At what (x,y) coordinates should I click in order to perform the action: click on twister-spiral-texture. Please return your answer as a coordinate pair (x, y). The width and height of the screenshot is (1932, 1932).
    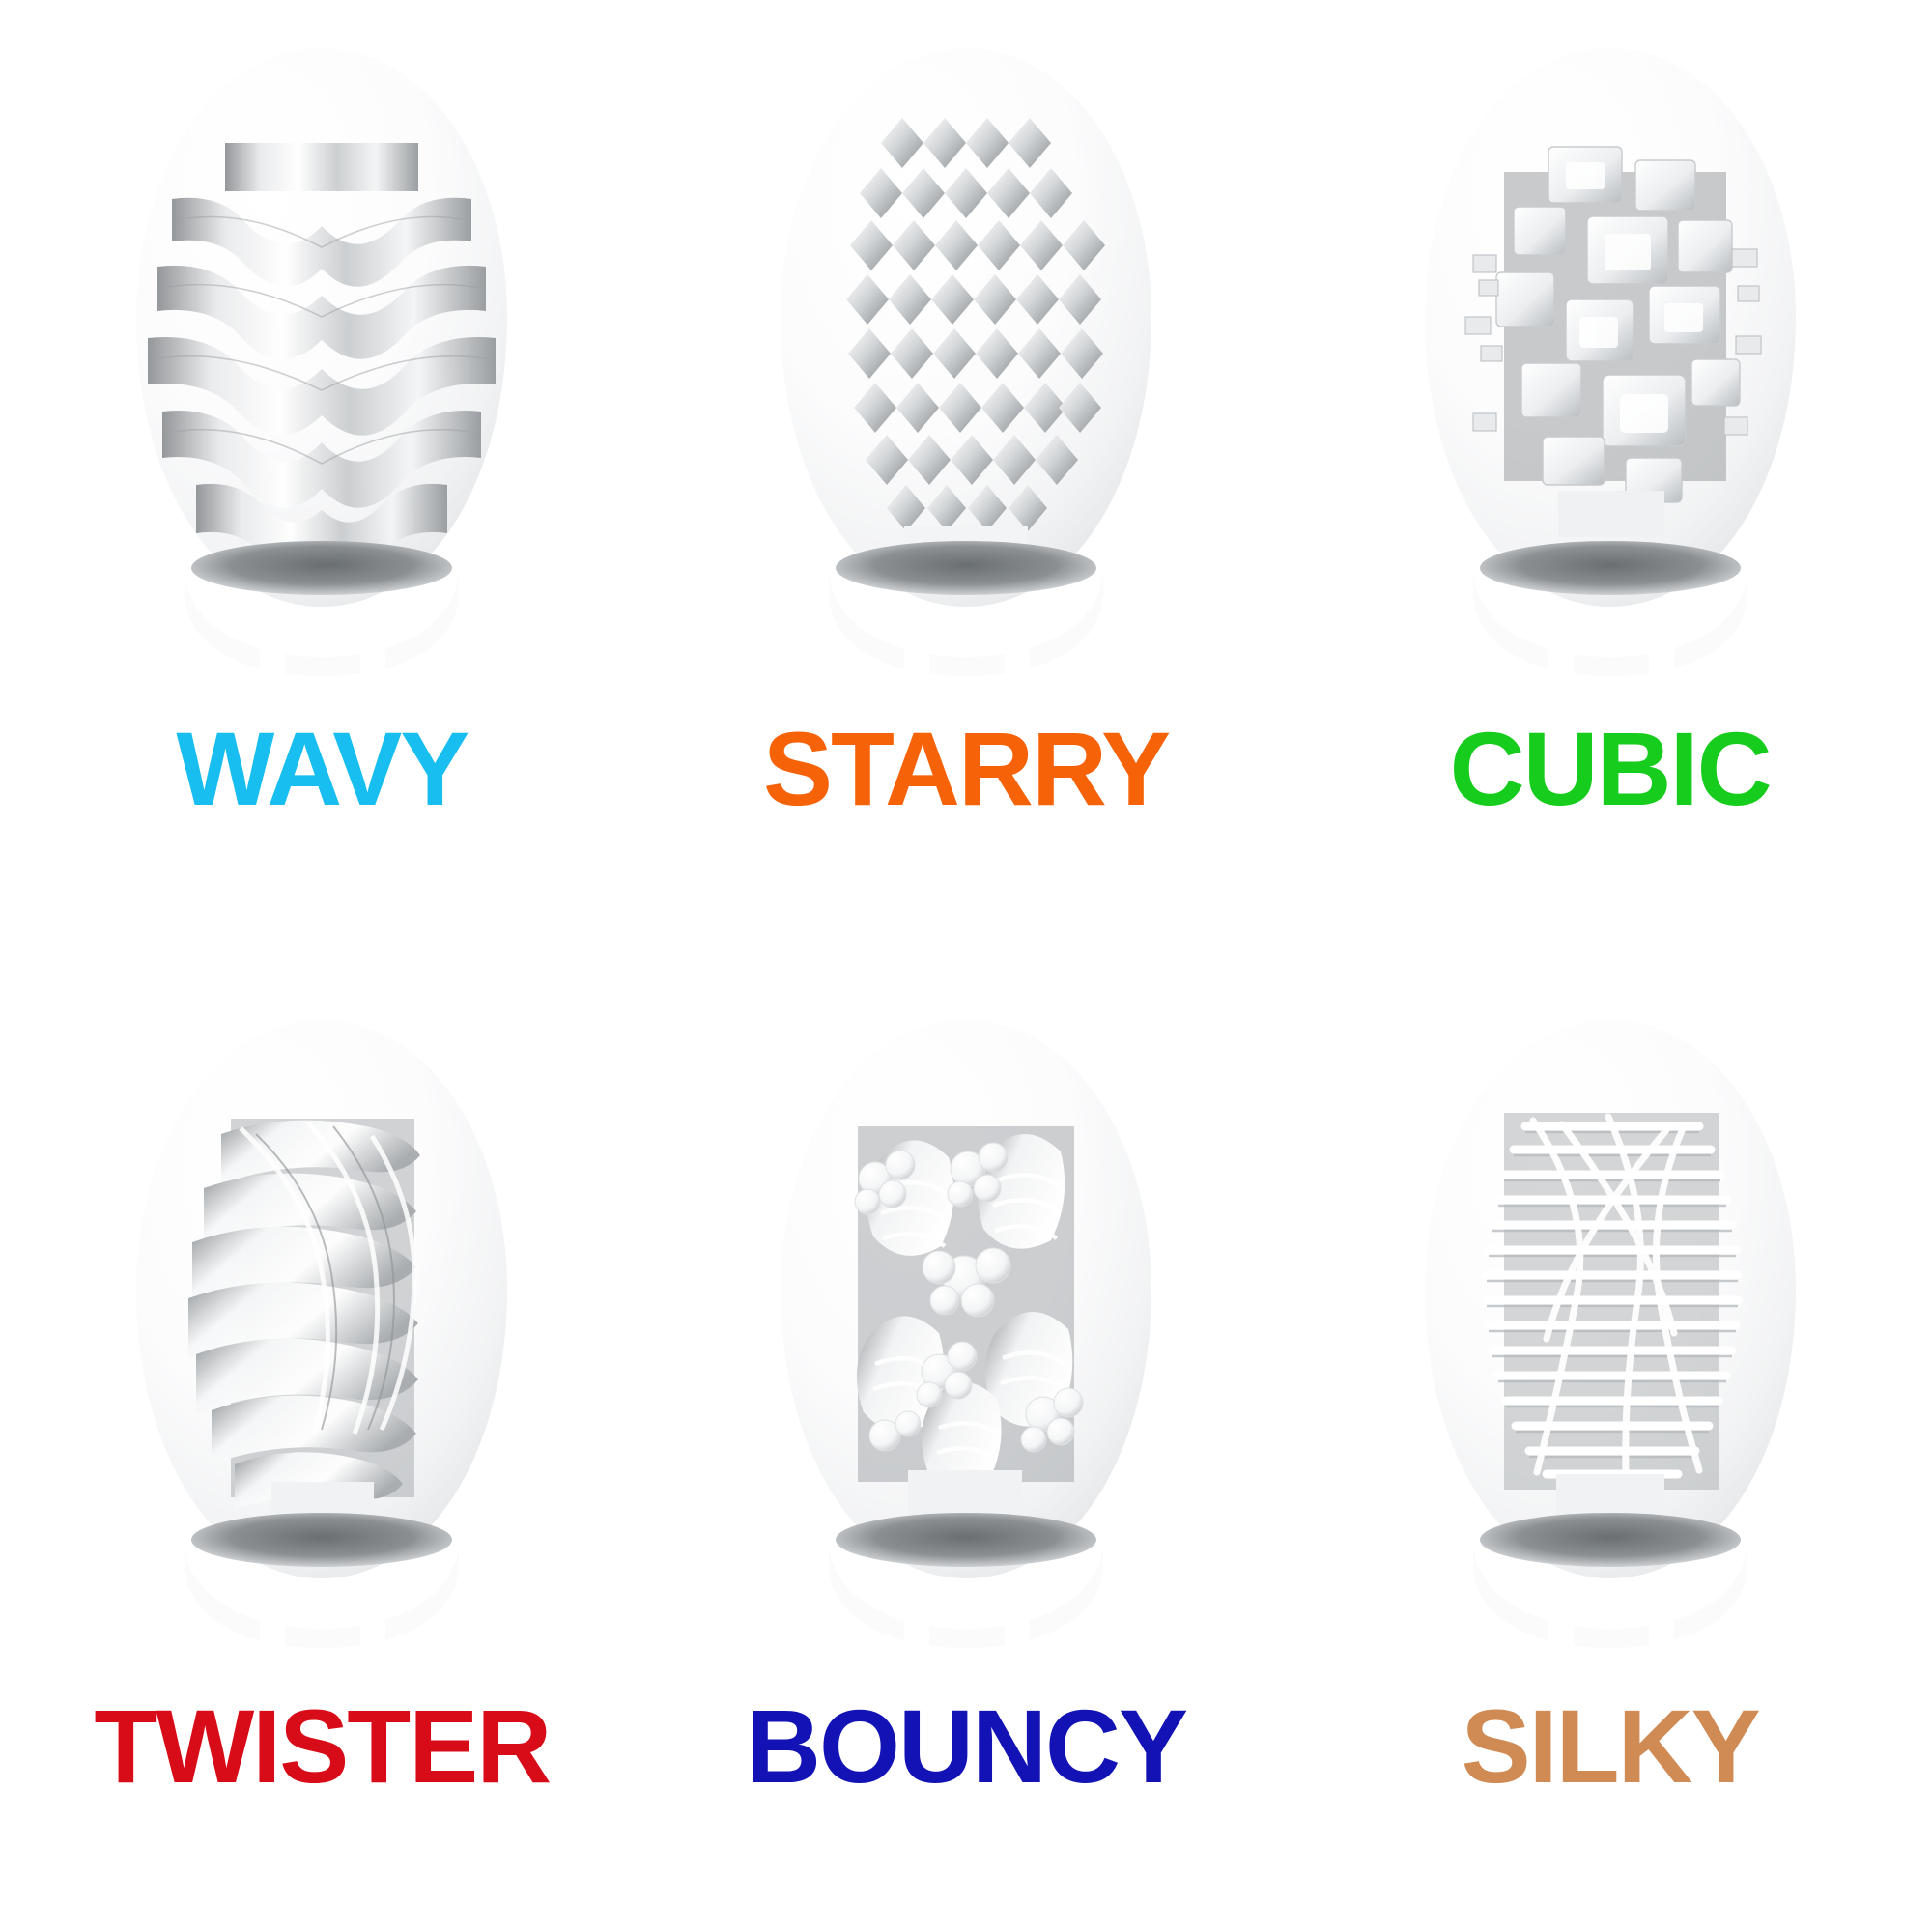
    Looking at the image, I should click on (304, 1319).